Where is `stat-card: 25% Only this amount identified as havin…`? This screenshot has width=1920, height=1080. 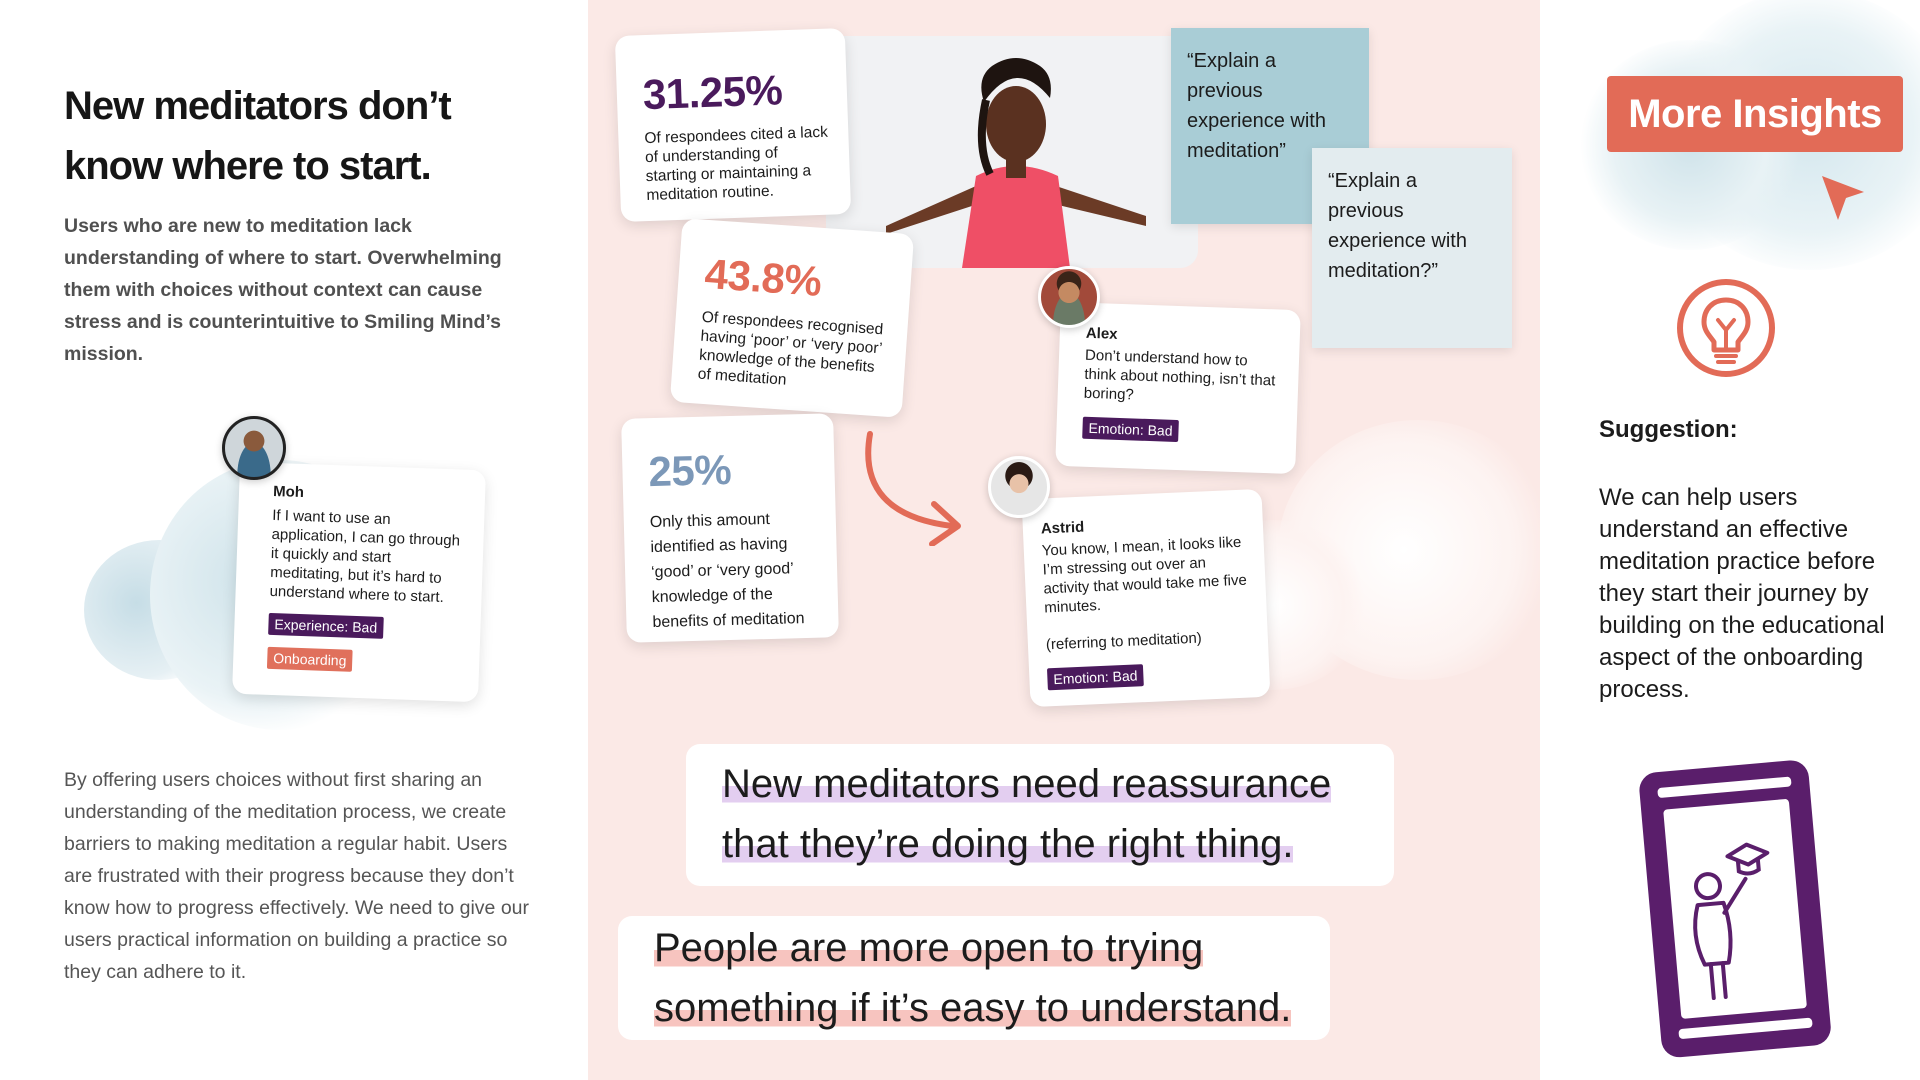
stat-card: 25% Only this amount identified as havin… is located at coordinates (730, 528).